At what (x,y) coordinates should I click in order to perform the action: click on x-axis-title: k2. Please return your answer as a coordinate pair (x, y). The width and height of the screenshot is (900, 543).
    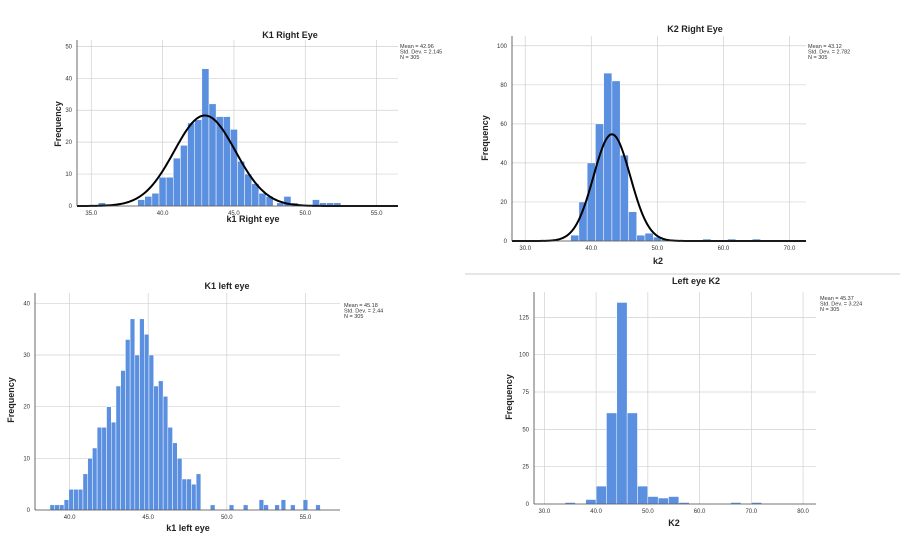
    Looking at the image, I should click on (658, 261).